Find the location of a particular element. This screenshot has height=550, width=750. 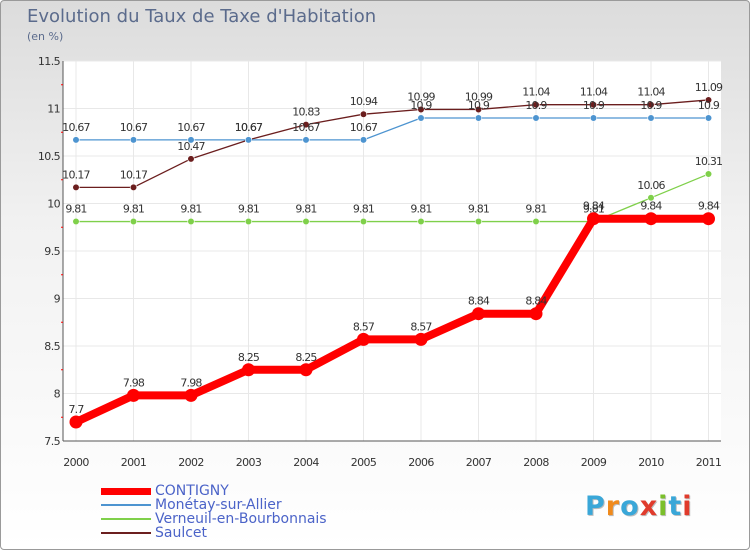

data-label-verneuil: 10.31 is located at coordinates (709, 161).